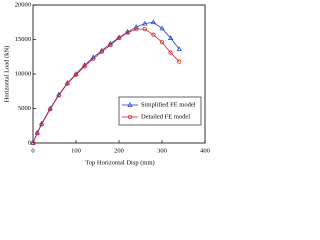 Image resolution: width=320 pixels, height=240 pixels. Describe the element at coordinates (23, 39) in the screenshot. I see `y-tick-label: 15000` at that location.